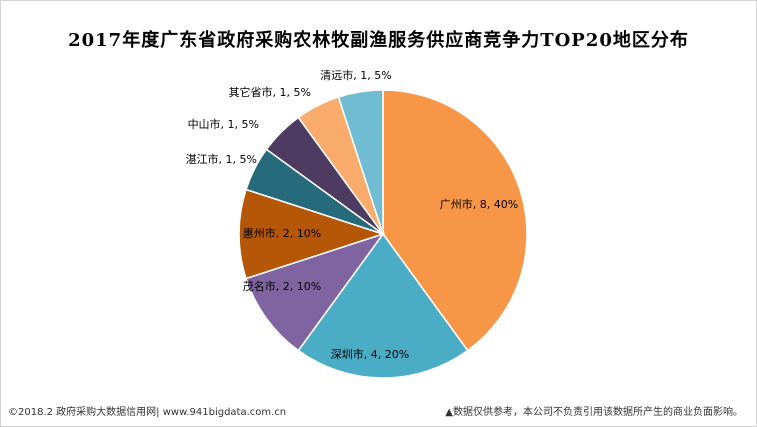  Describe the element at coordinates (594, 412) in the screenshot. I see `footer-disclaimer: ▲数据仅供参考，本公司不负责引用该数据所产生的商业负面影响。` at that location.